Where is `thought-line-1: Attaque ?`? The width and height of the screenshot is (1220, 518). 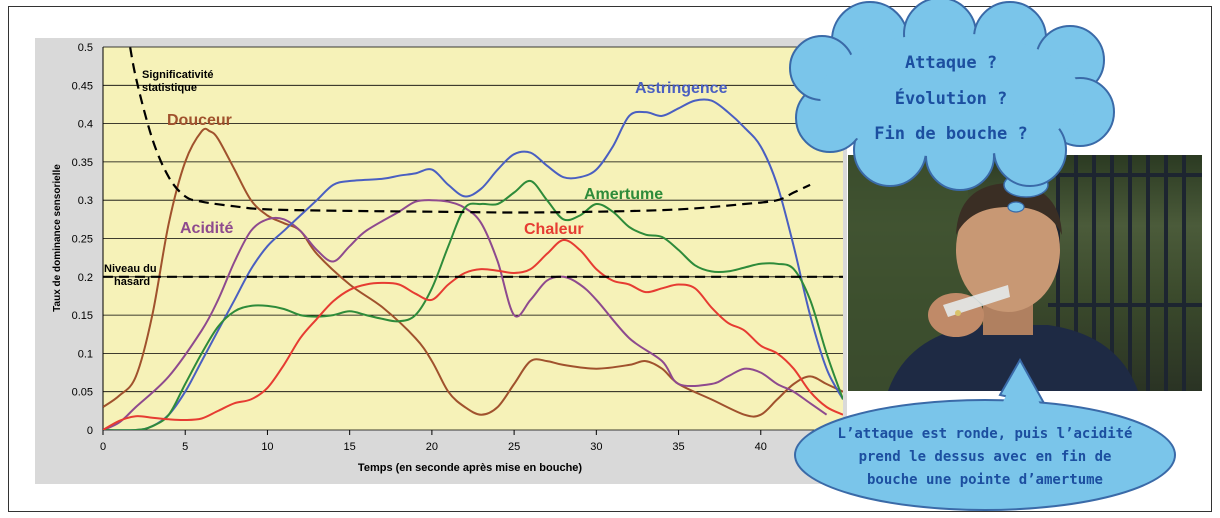 thought-line-1: Attaque ? is located at coordinates (951, 63).